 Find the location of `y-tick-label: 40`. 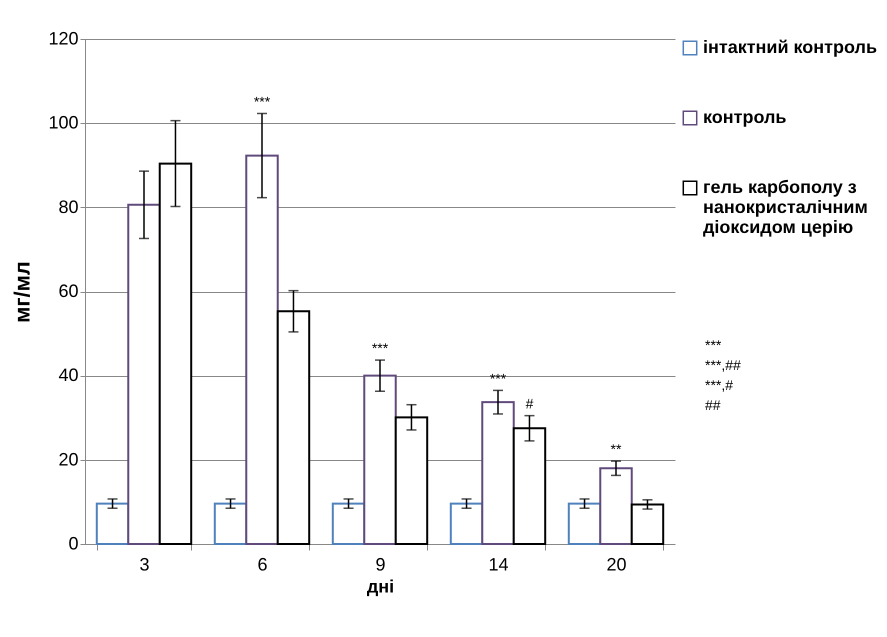

y-tick-label: 40 is located at coordinates (68, 375).